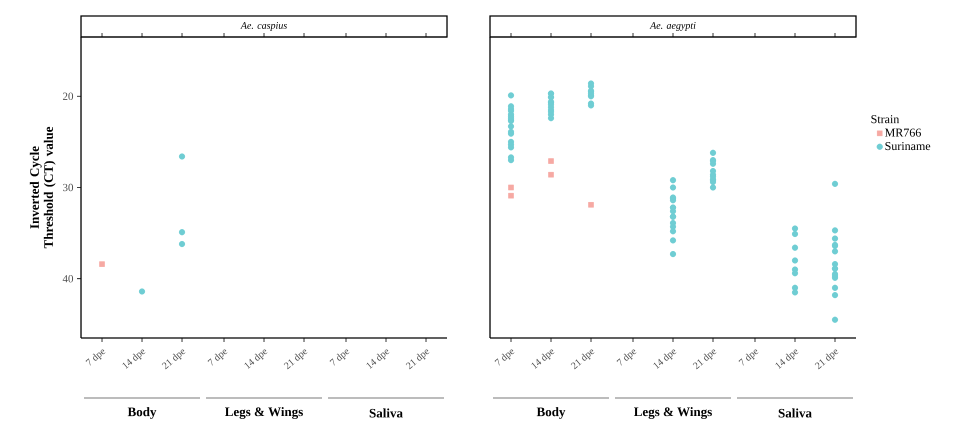 The height and width of the screenshot is (425, 978). Describe the element at coordinates (68, 188) in the screenshot. I see `y-tick-label: 30` at that location.